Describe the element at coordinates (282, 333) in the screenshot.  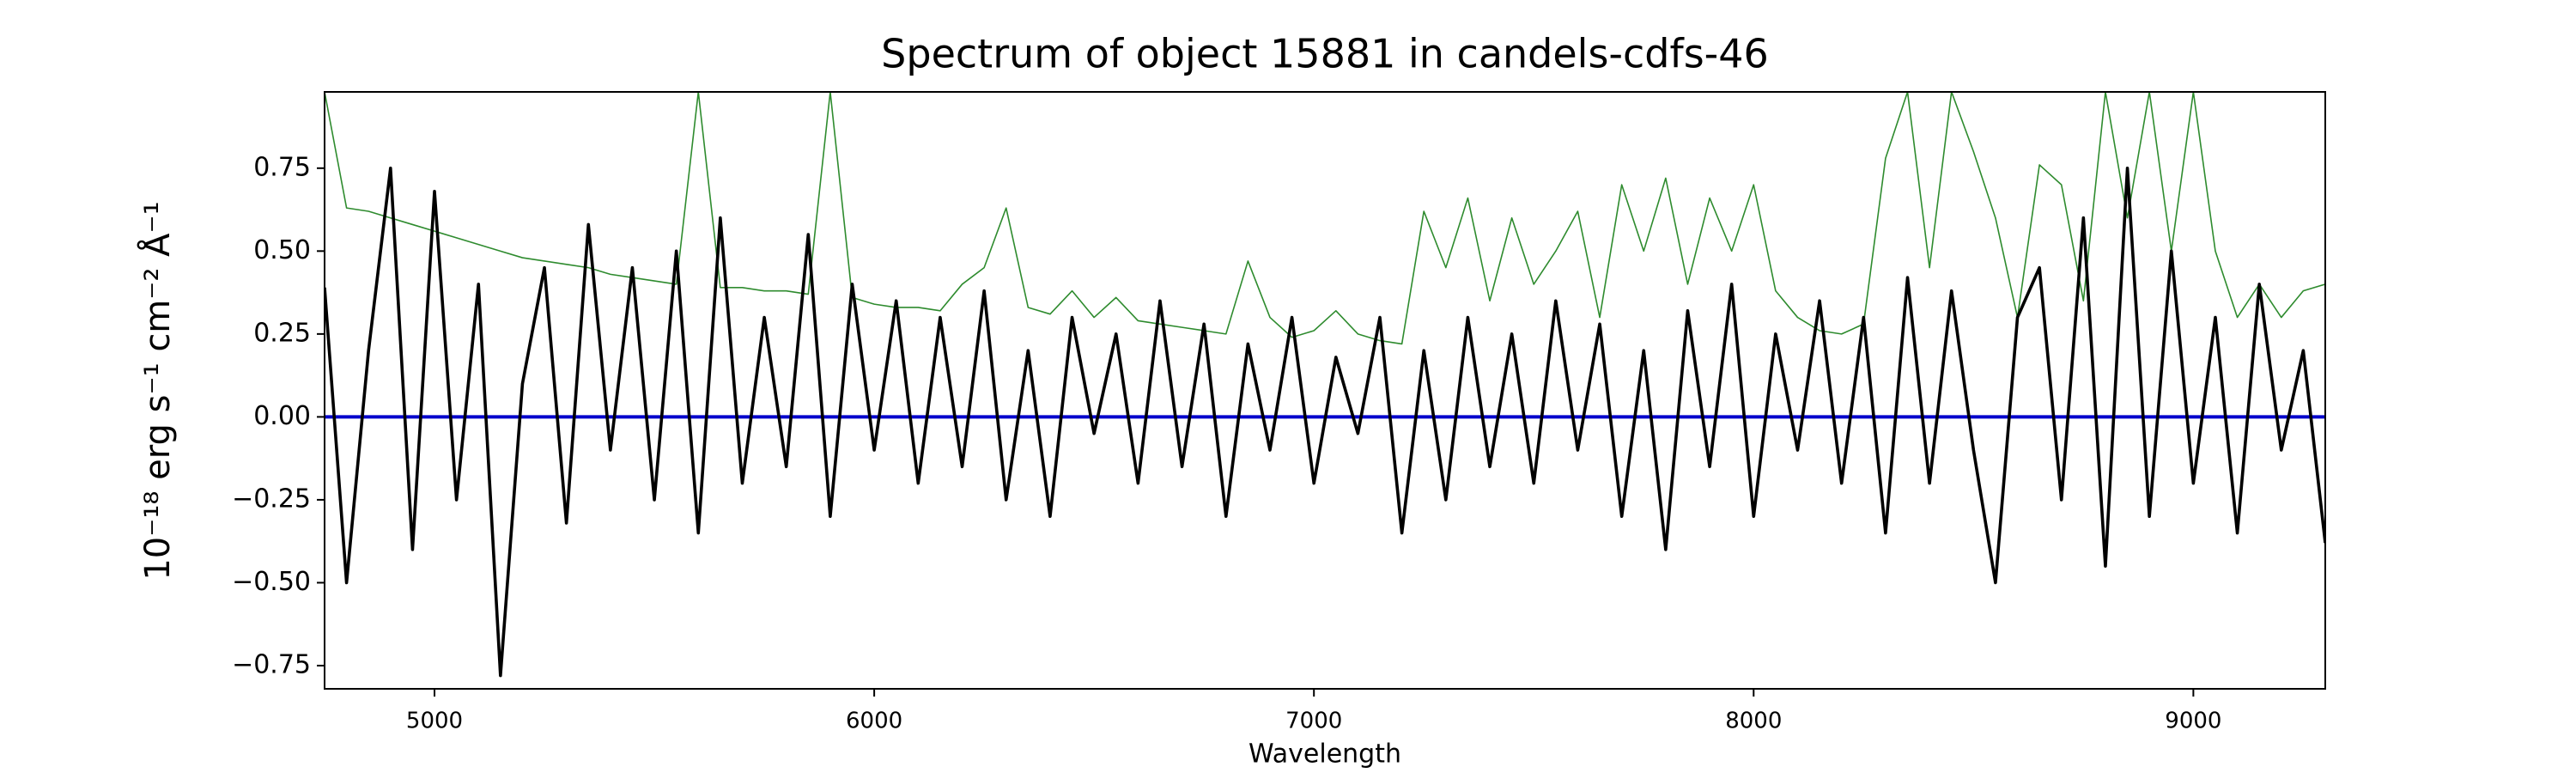
I see `y-tick-label: 0.25` at that location.